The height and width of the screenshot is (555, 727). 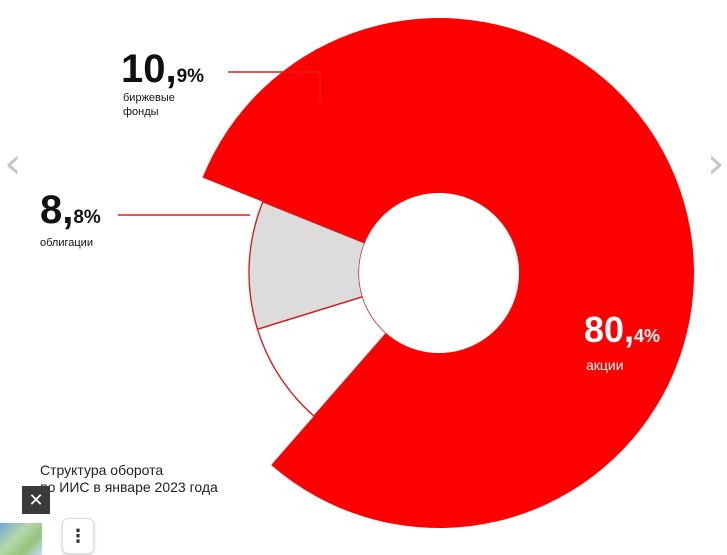 I want to click on bonds-value: 8,8%, so click(x=70, y=210).